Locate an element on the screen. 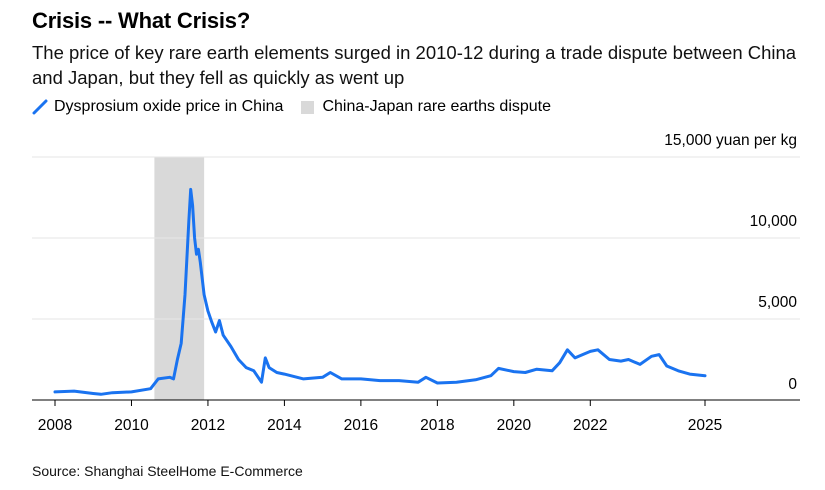  x-tick-label: 2020 is located at coordinates (514, 425).